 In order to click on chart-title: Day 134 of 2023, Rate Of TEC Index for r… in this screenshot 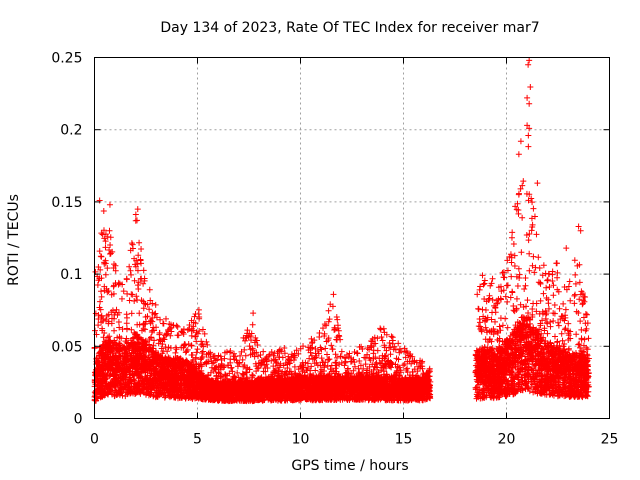, I will do `click(349, 28)`.